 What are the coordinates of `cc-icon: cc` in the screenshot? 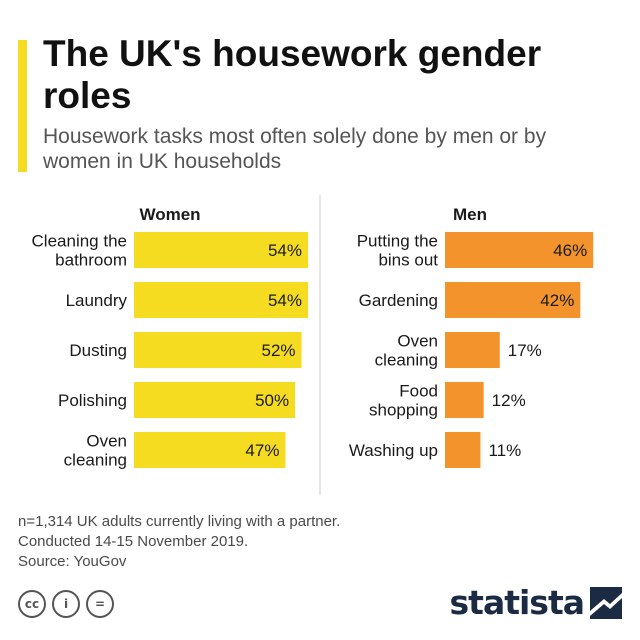 It's located at (32, 604).